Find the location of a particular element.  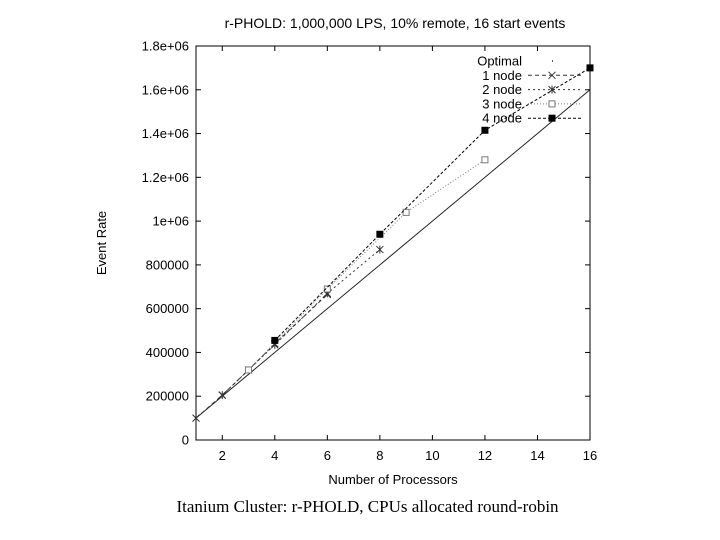

y-tick-label: 1.8e+06 is located at coordinates (165, 46).